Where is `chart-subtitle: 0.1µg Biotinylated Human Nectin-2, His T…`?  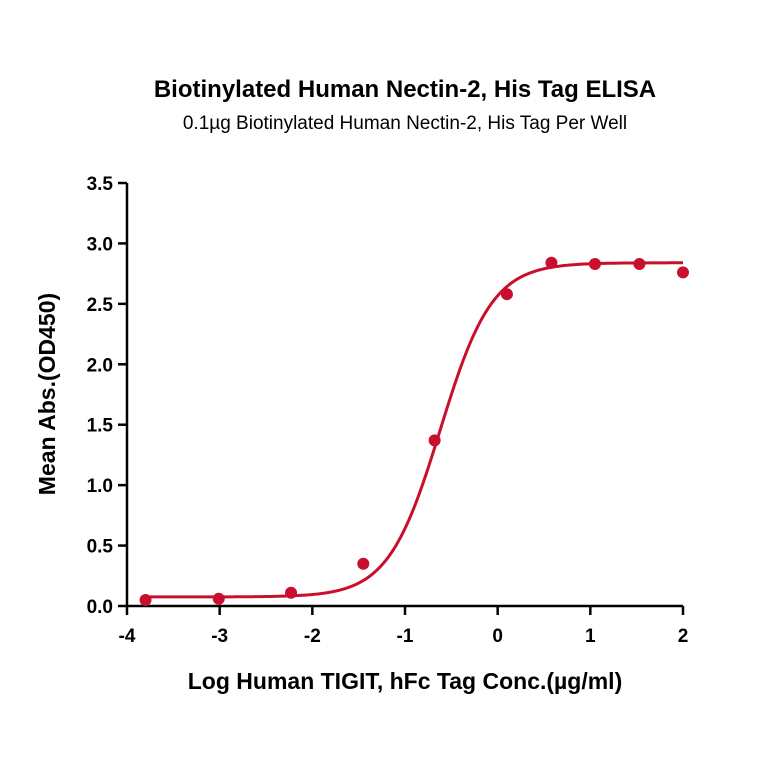 chart-subtitle: 0.1µg Biotinylated Human Nectin-2, His T… is located at coordinates (405, 123).